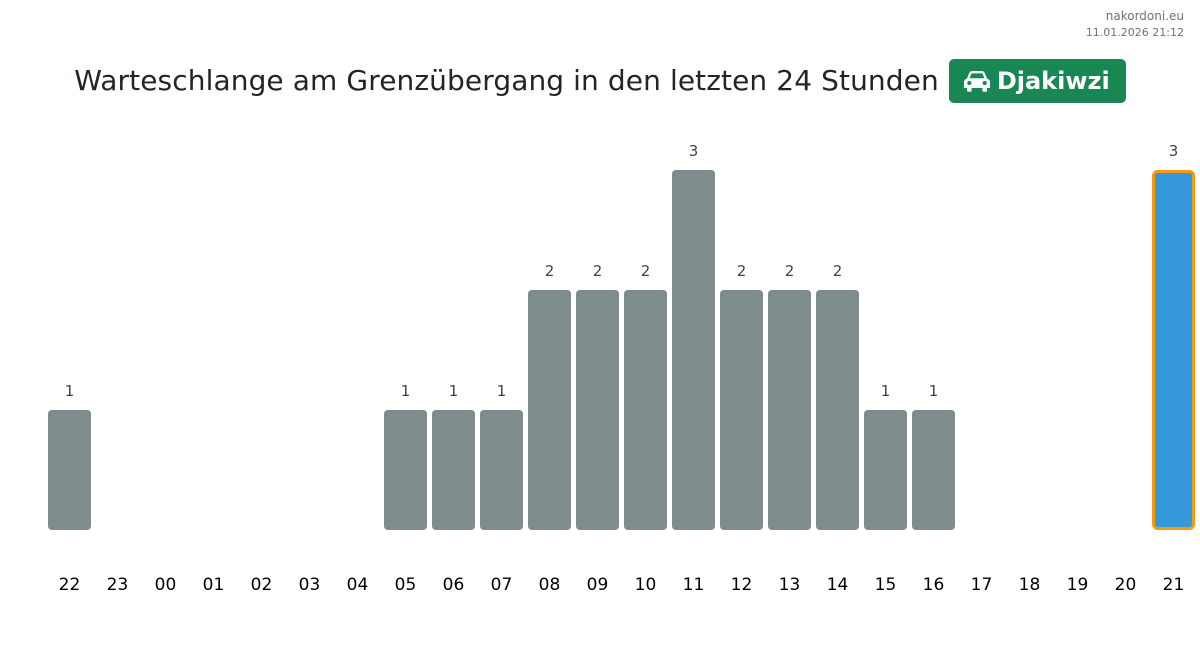 The width and height of the screenshot is (1200, 651). I want to click on value-label-16: 1, so click(934, 391).